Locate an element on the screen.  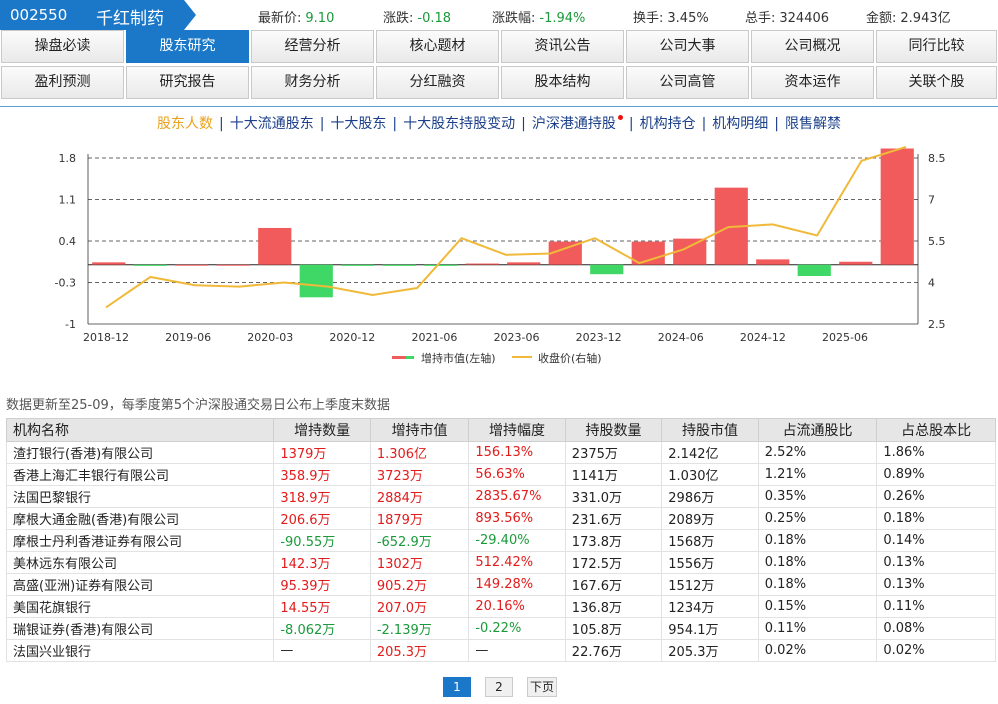
institution-name: 摩根士丹利香港证券有限公司 is located at coordinates (140, 540).